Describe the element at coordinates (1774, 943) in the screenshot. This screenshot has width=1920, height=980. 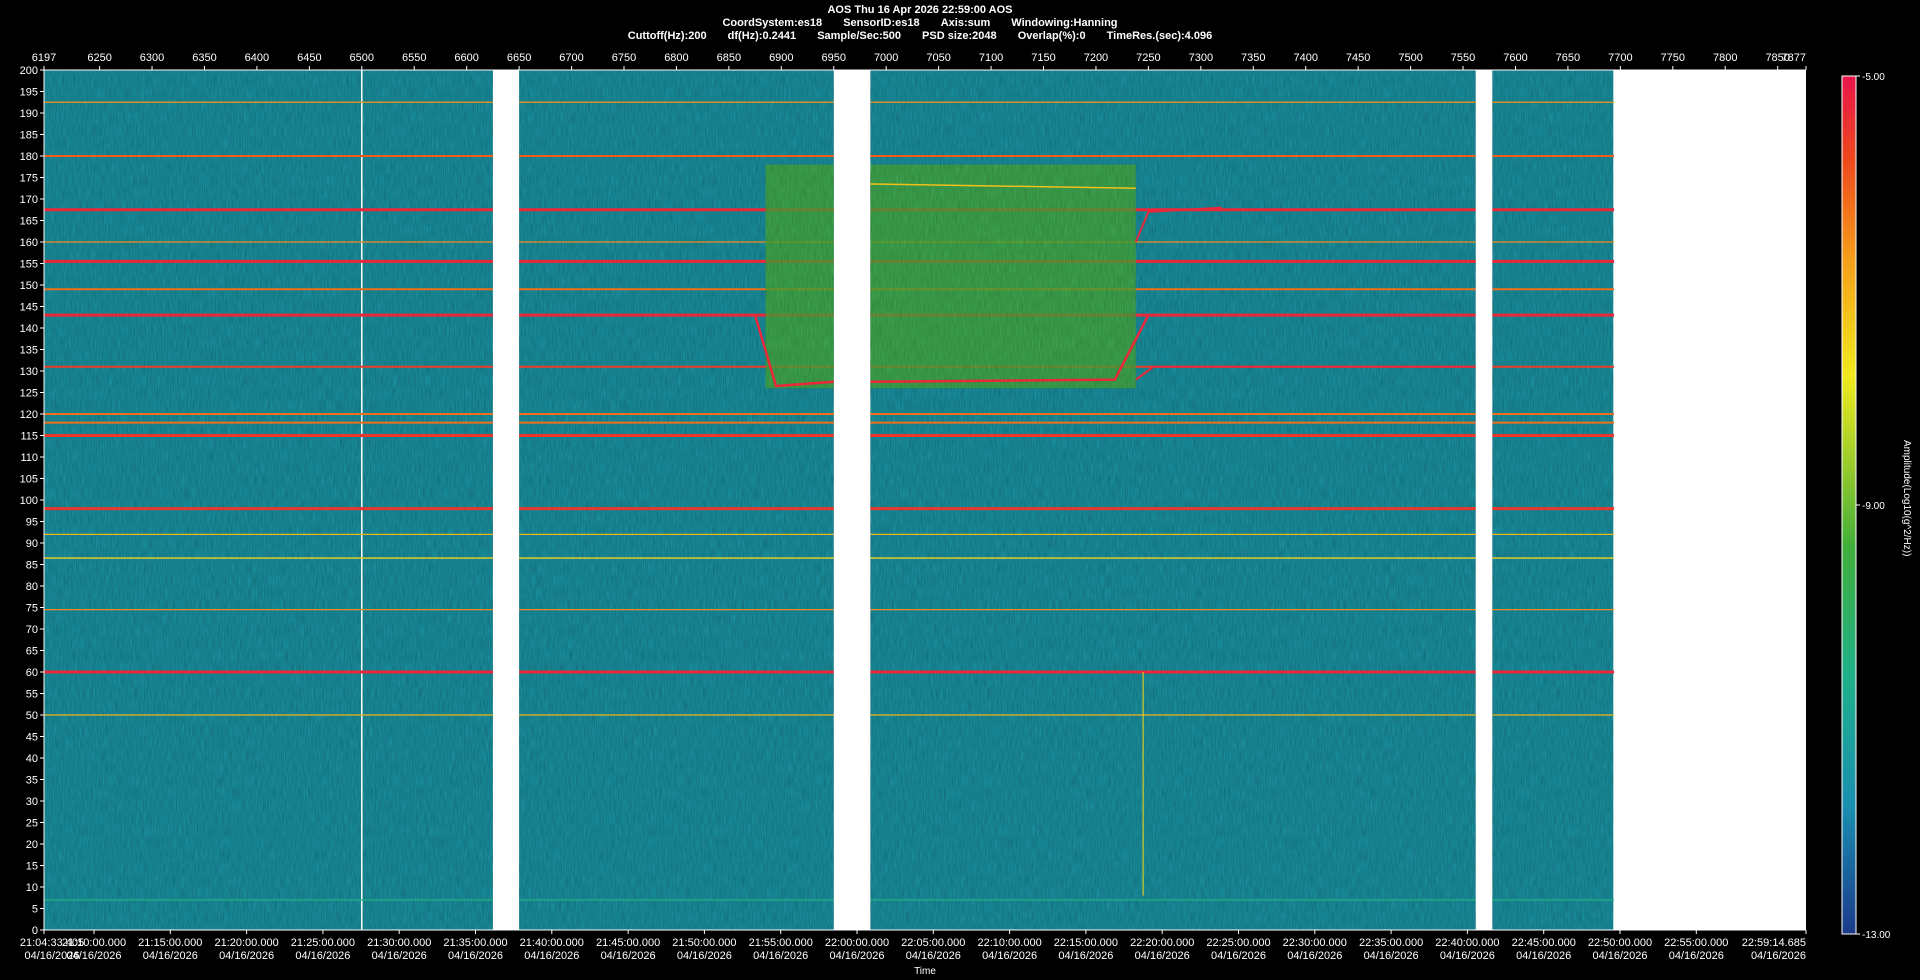
I see `x-tick-time: 22:59:14.685` at that location.